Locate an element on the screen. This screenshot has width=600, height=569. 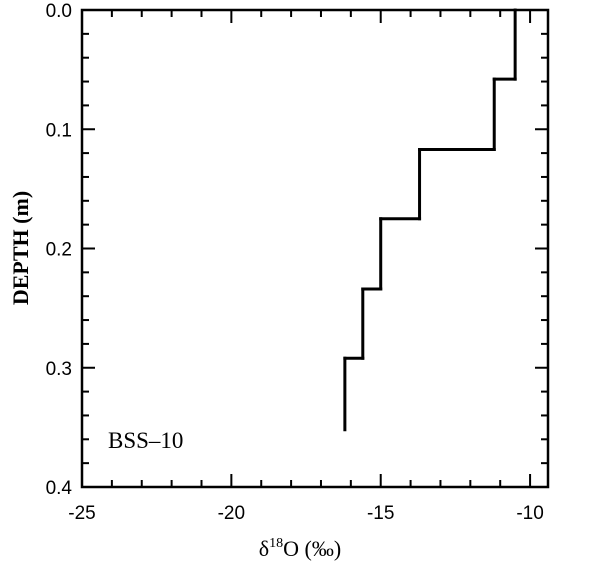
x-tick-label: -10 is located at coordinates (529, 513).